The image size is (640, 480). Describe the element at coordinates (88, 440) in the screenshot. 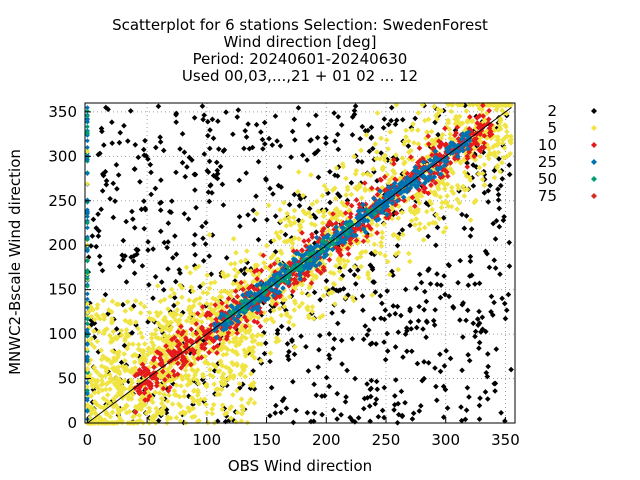

I see `x-tick-label: 0` at that location.